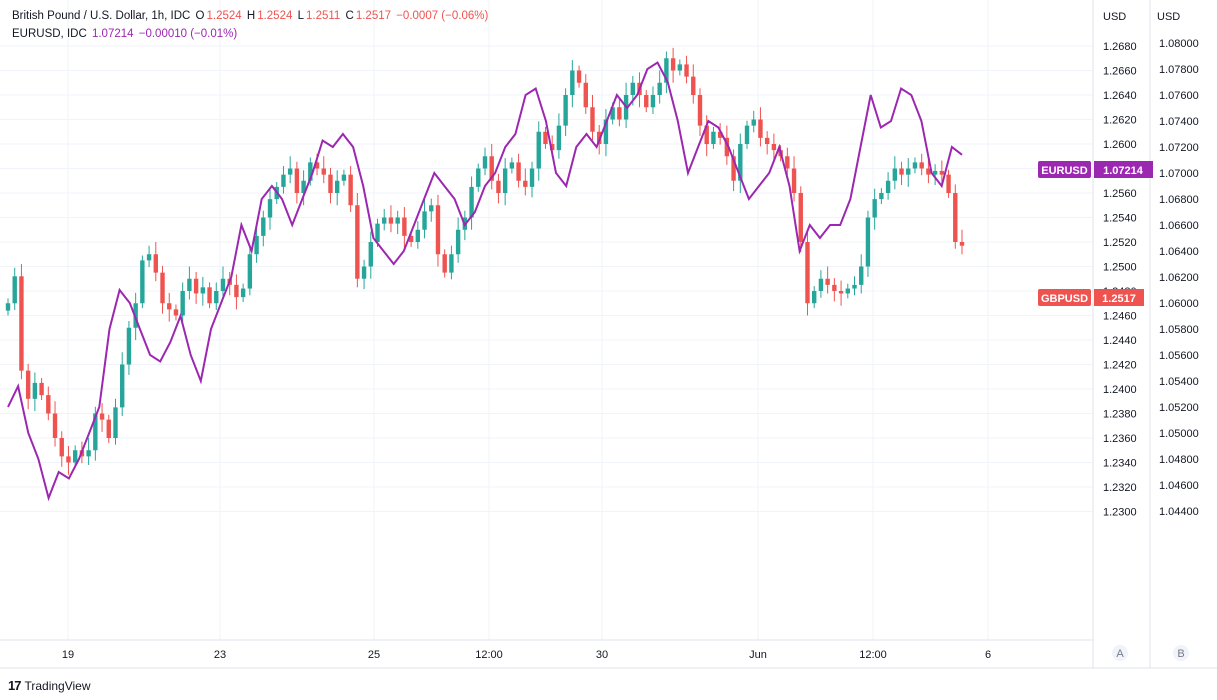 This screenshot has width=1217, height=700. Describe the element at coordinates (1179, 512) in the screenshot. I see `eurusd-tick-label: 1.04400` at that location.